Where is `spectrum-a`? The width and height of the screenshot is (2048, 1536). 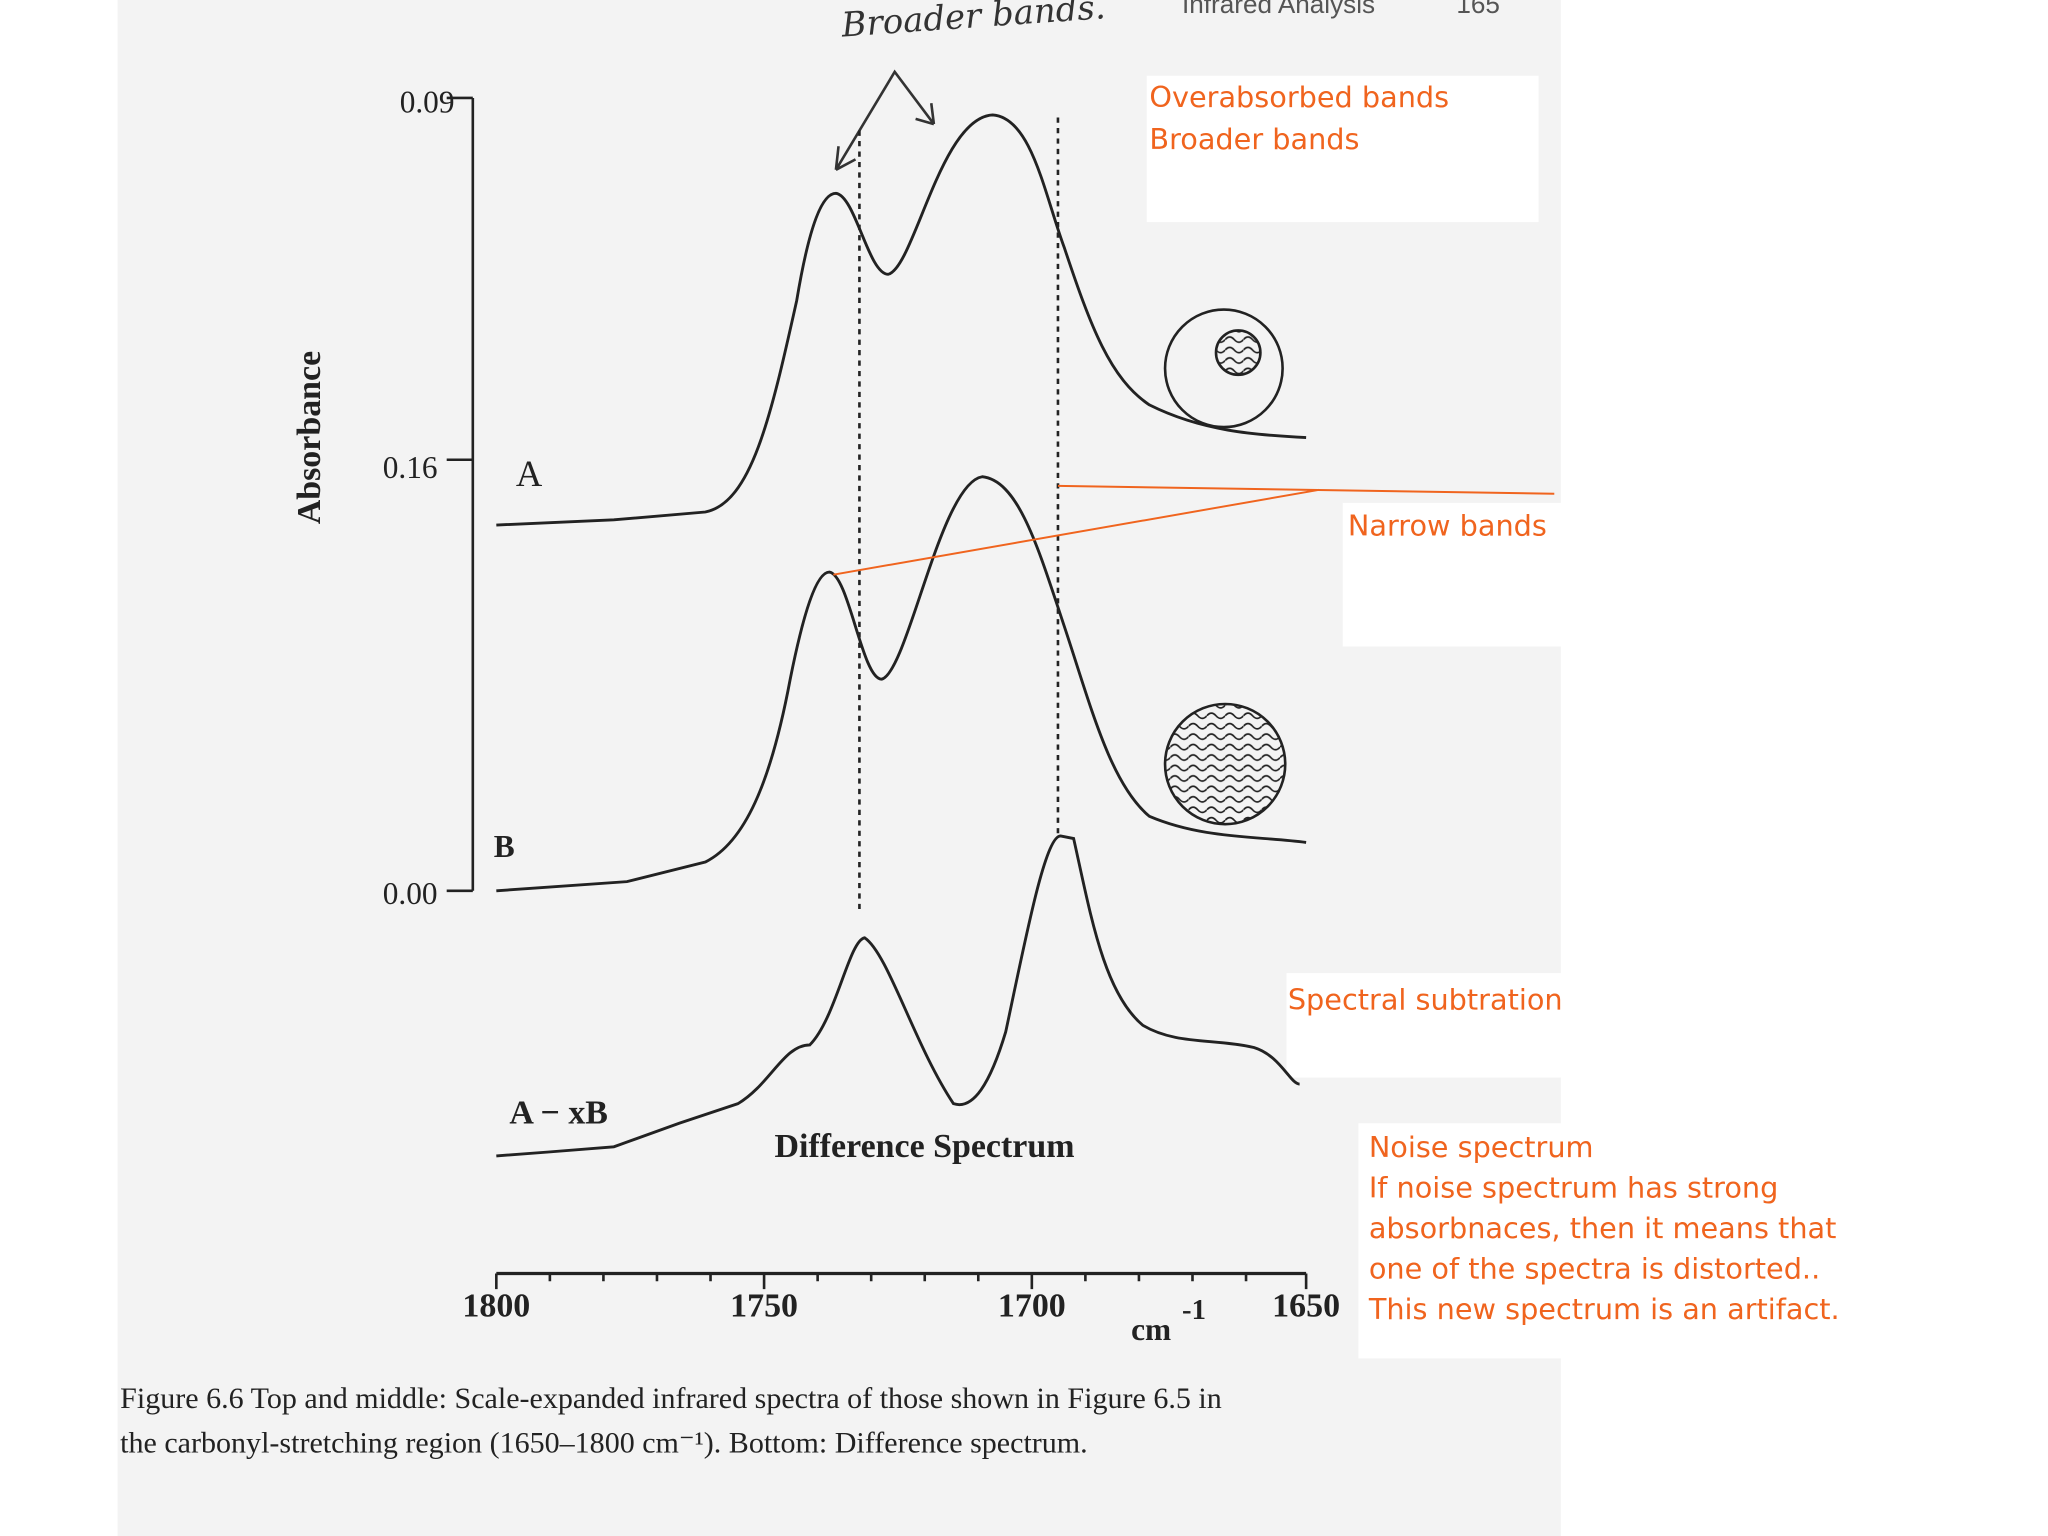 spectrum-a is located at coordinates (901, 320).